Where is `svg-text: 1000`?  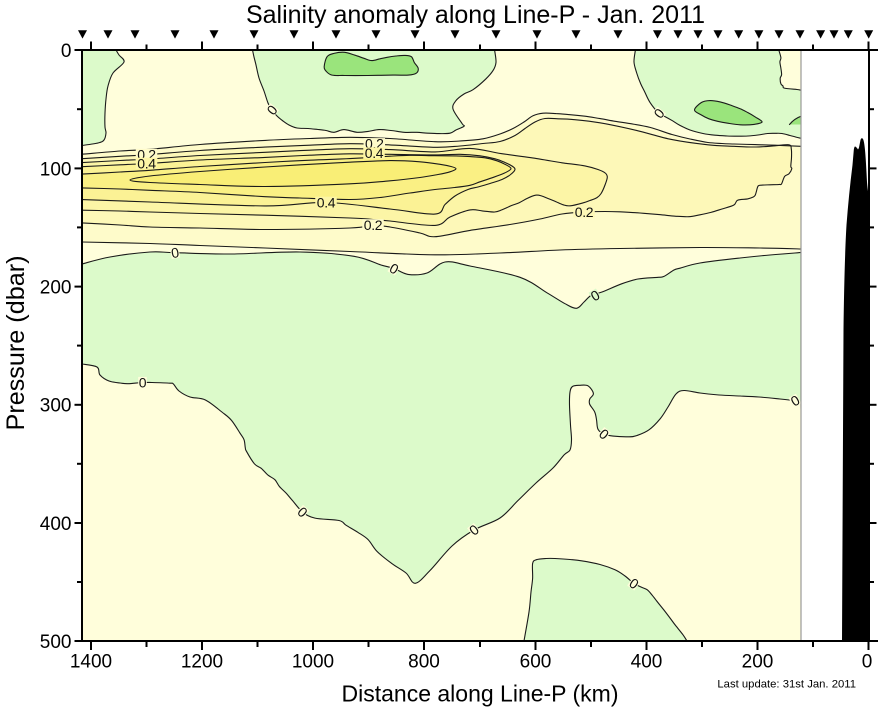 svg-text: 1000 is located at coordinates (313, 662).